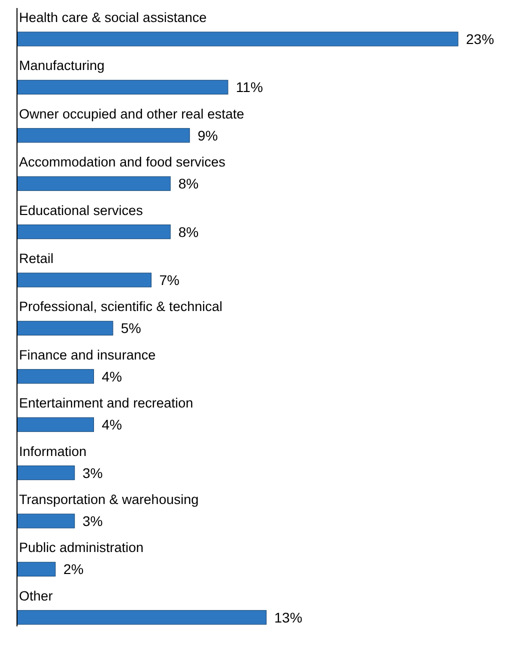 This screenshot has height=665, width=506. I want to click on data-label: 23%, so click(480, 39).